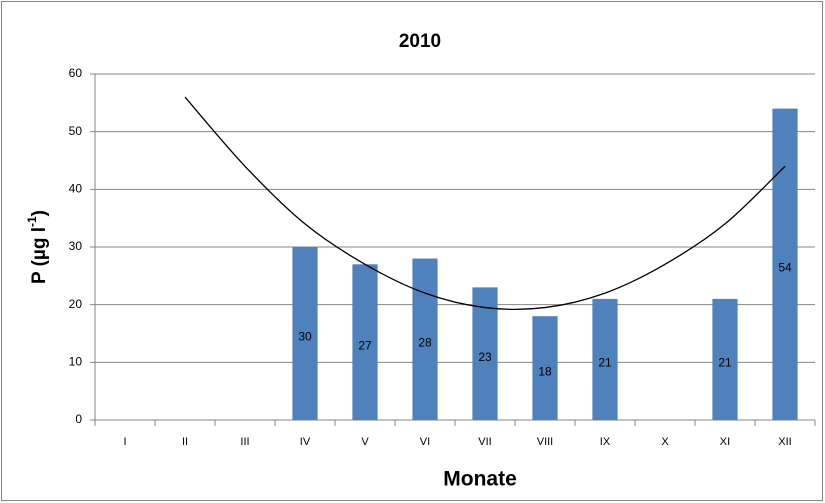 Image resolution: width=825 pixels, height=503 pixels. What do you see at coordinates (784, 442) in the screenshot?
I see `x-tick-label: XII` at bounding box center [784, 442].